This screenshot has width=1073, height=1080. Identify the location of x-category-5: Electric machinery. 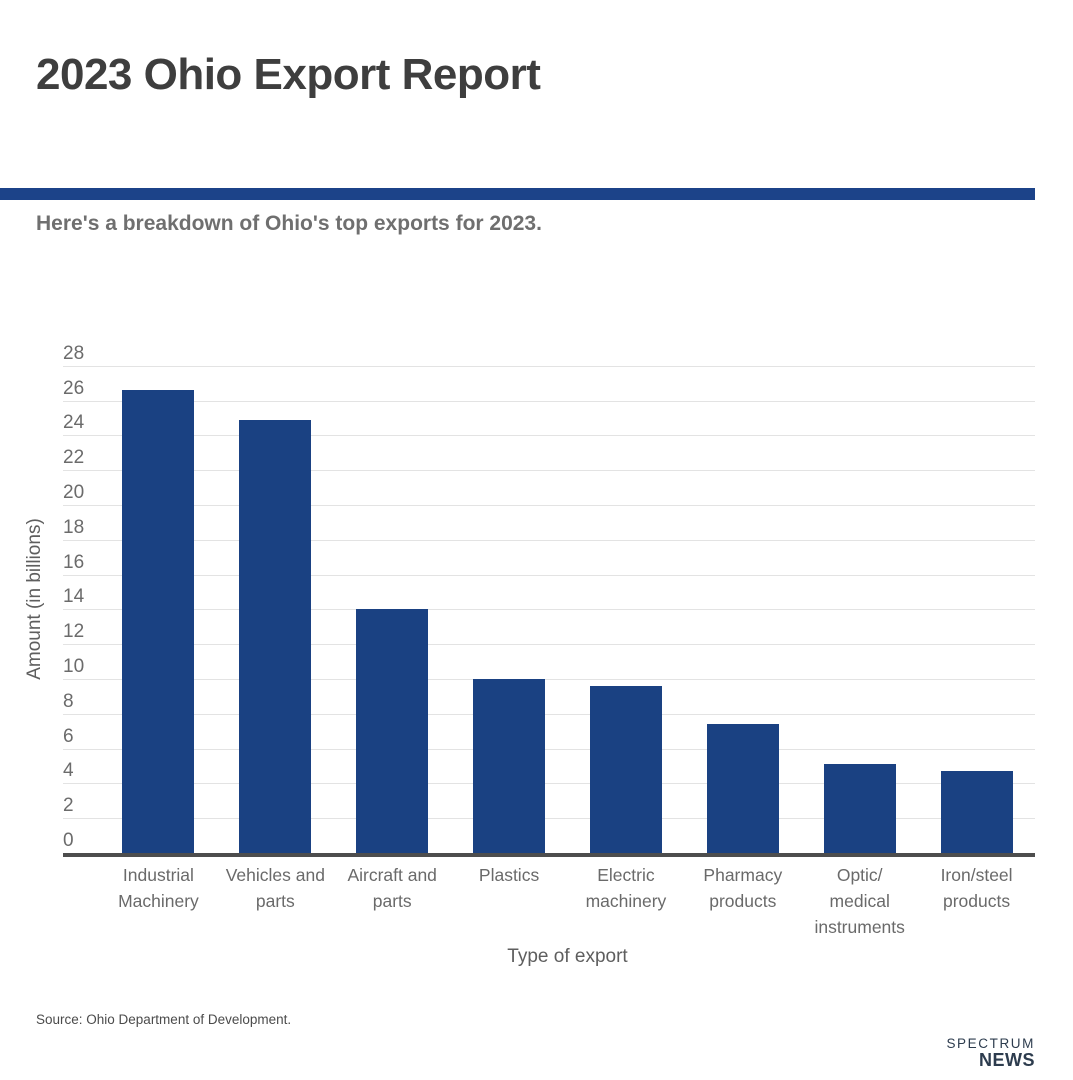
(626, 888).